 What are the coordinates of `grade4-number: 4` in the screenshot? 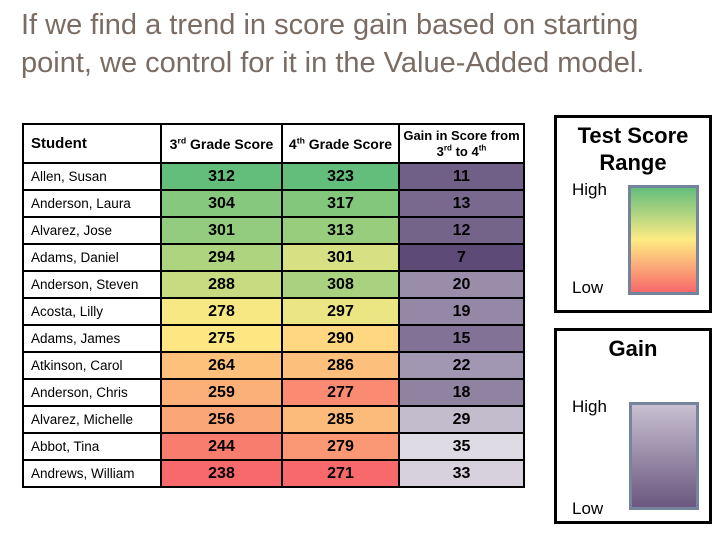 It's located at (292, 143).